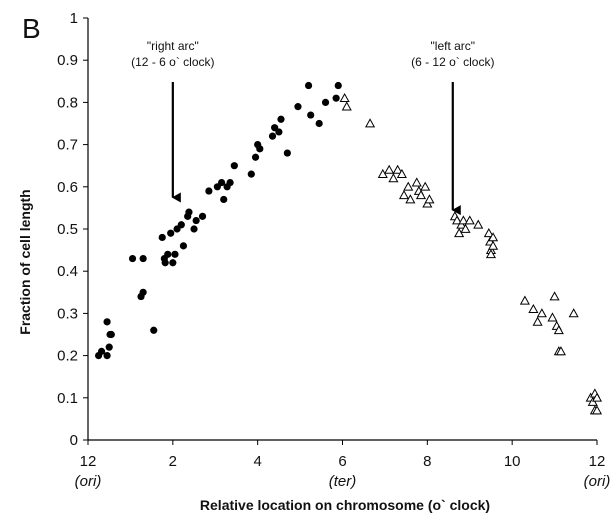 The width and height of the screenshot is (613, 520). Describe the element at coordinates (257, 461) in the screenshot. I see `x-tick-label: 4` at that location.